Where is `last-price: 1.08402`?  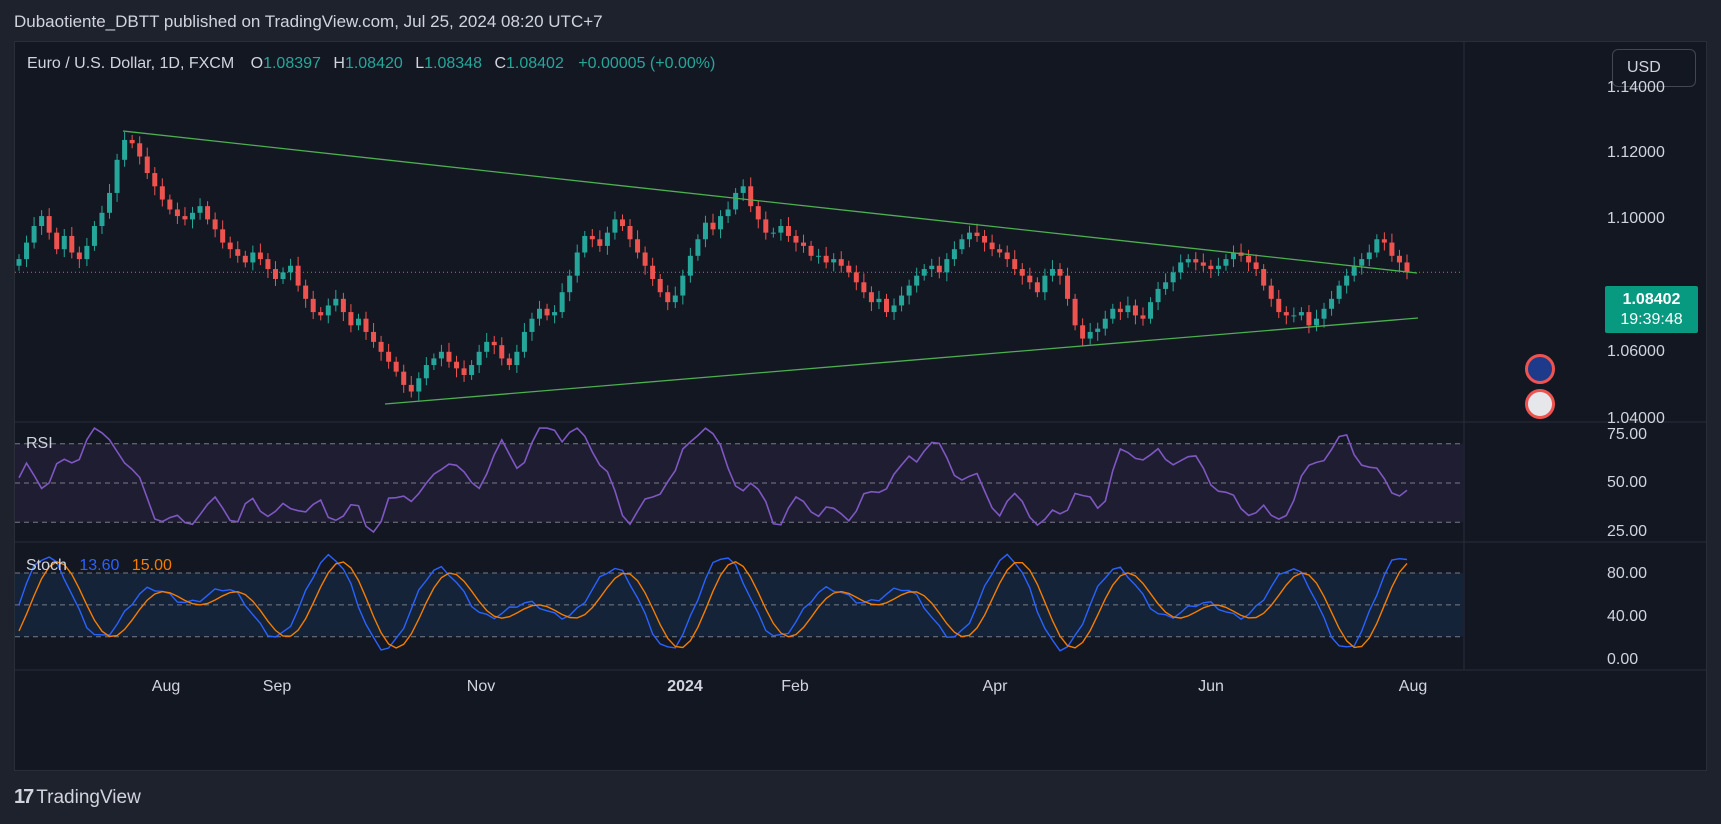 last-price: 1.08402 is located at coordinates (1651, 299).